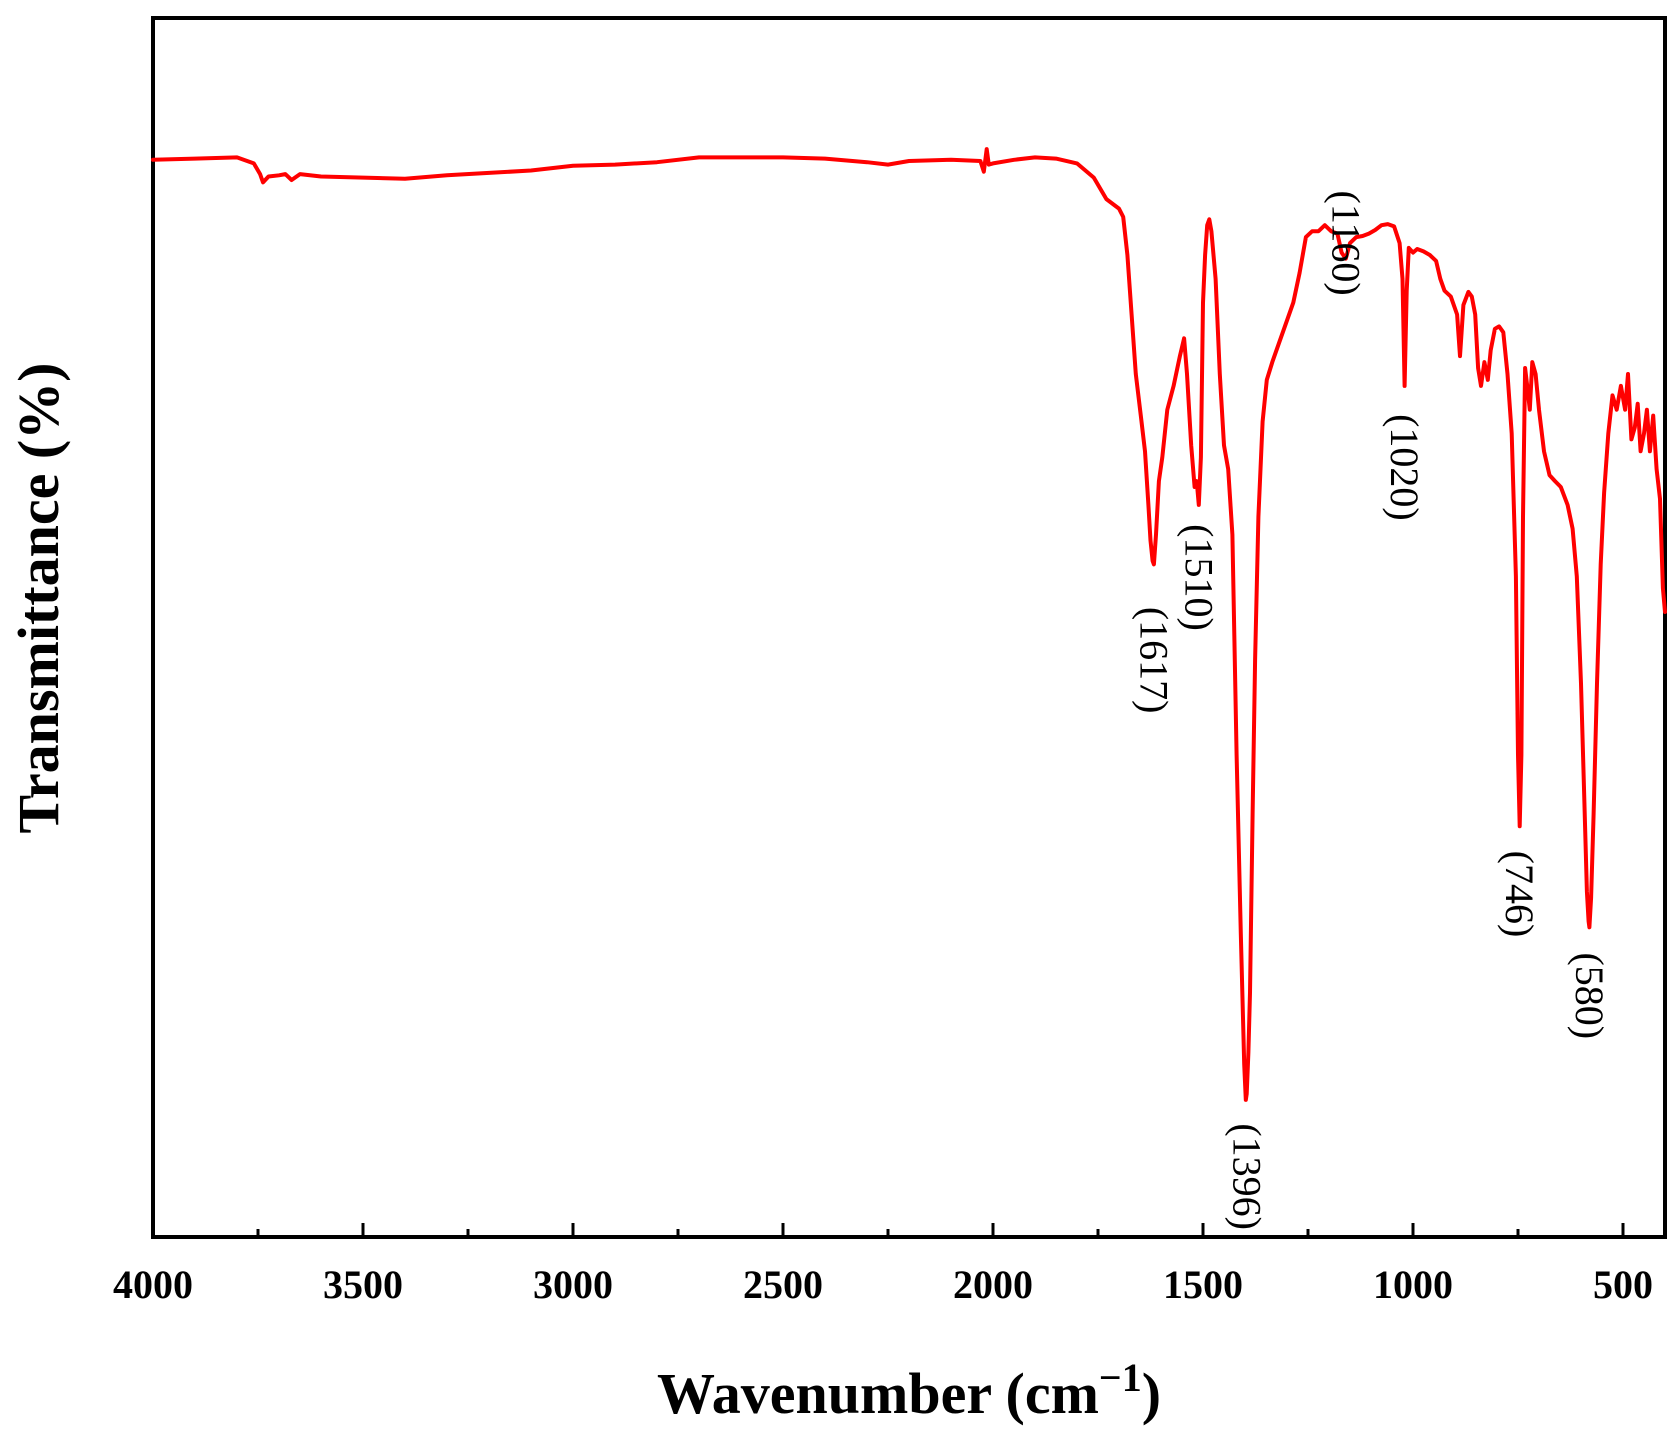 The width and height of the screenshot is (1680, 1430). What do you see at coordinates (1519, 894) in the screenshot?
I see `peak-label-746: (746)` at bounding box center [1519, 894].